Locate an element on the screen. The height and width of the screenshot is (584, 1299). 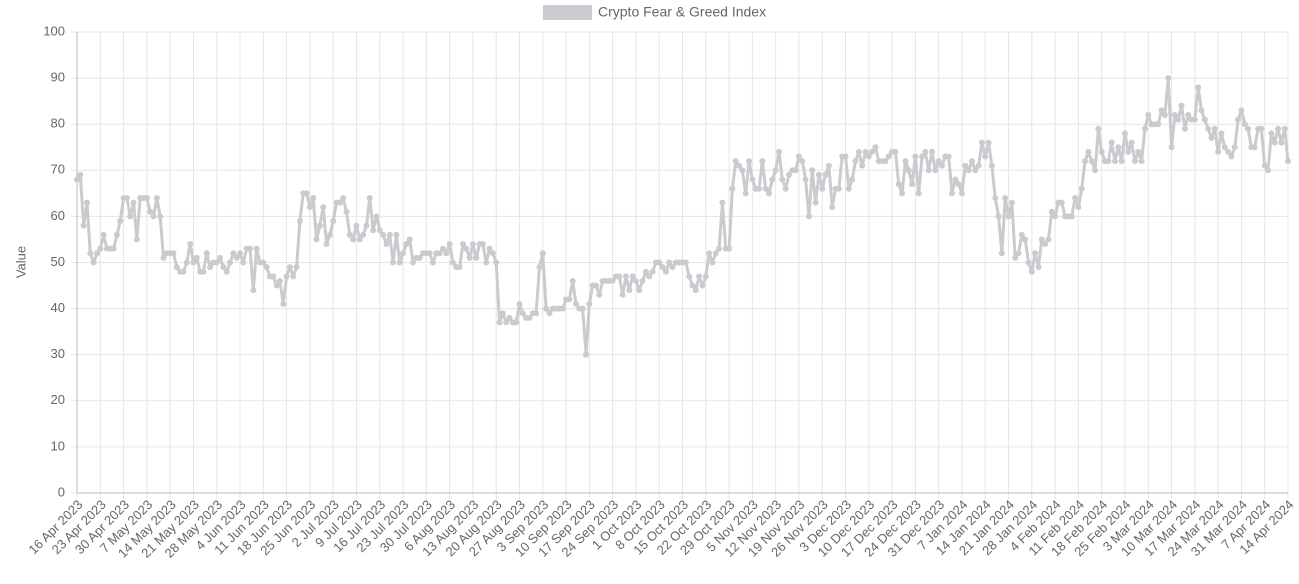
legend-label: Crypto Fear & Greed Index is located at coordinates (682, 12).